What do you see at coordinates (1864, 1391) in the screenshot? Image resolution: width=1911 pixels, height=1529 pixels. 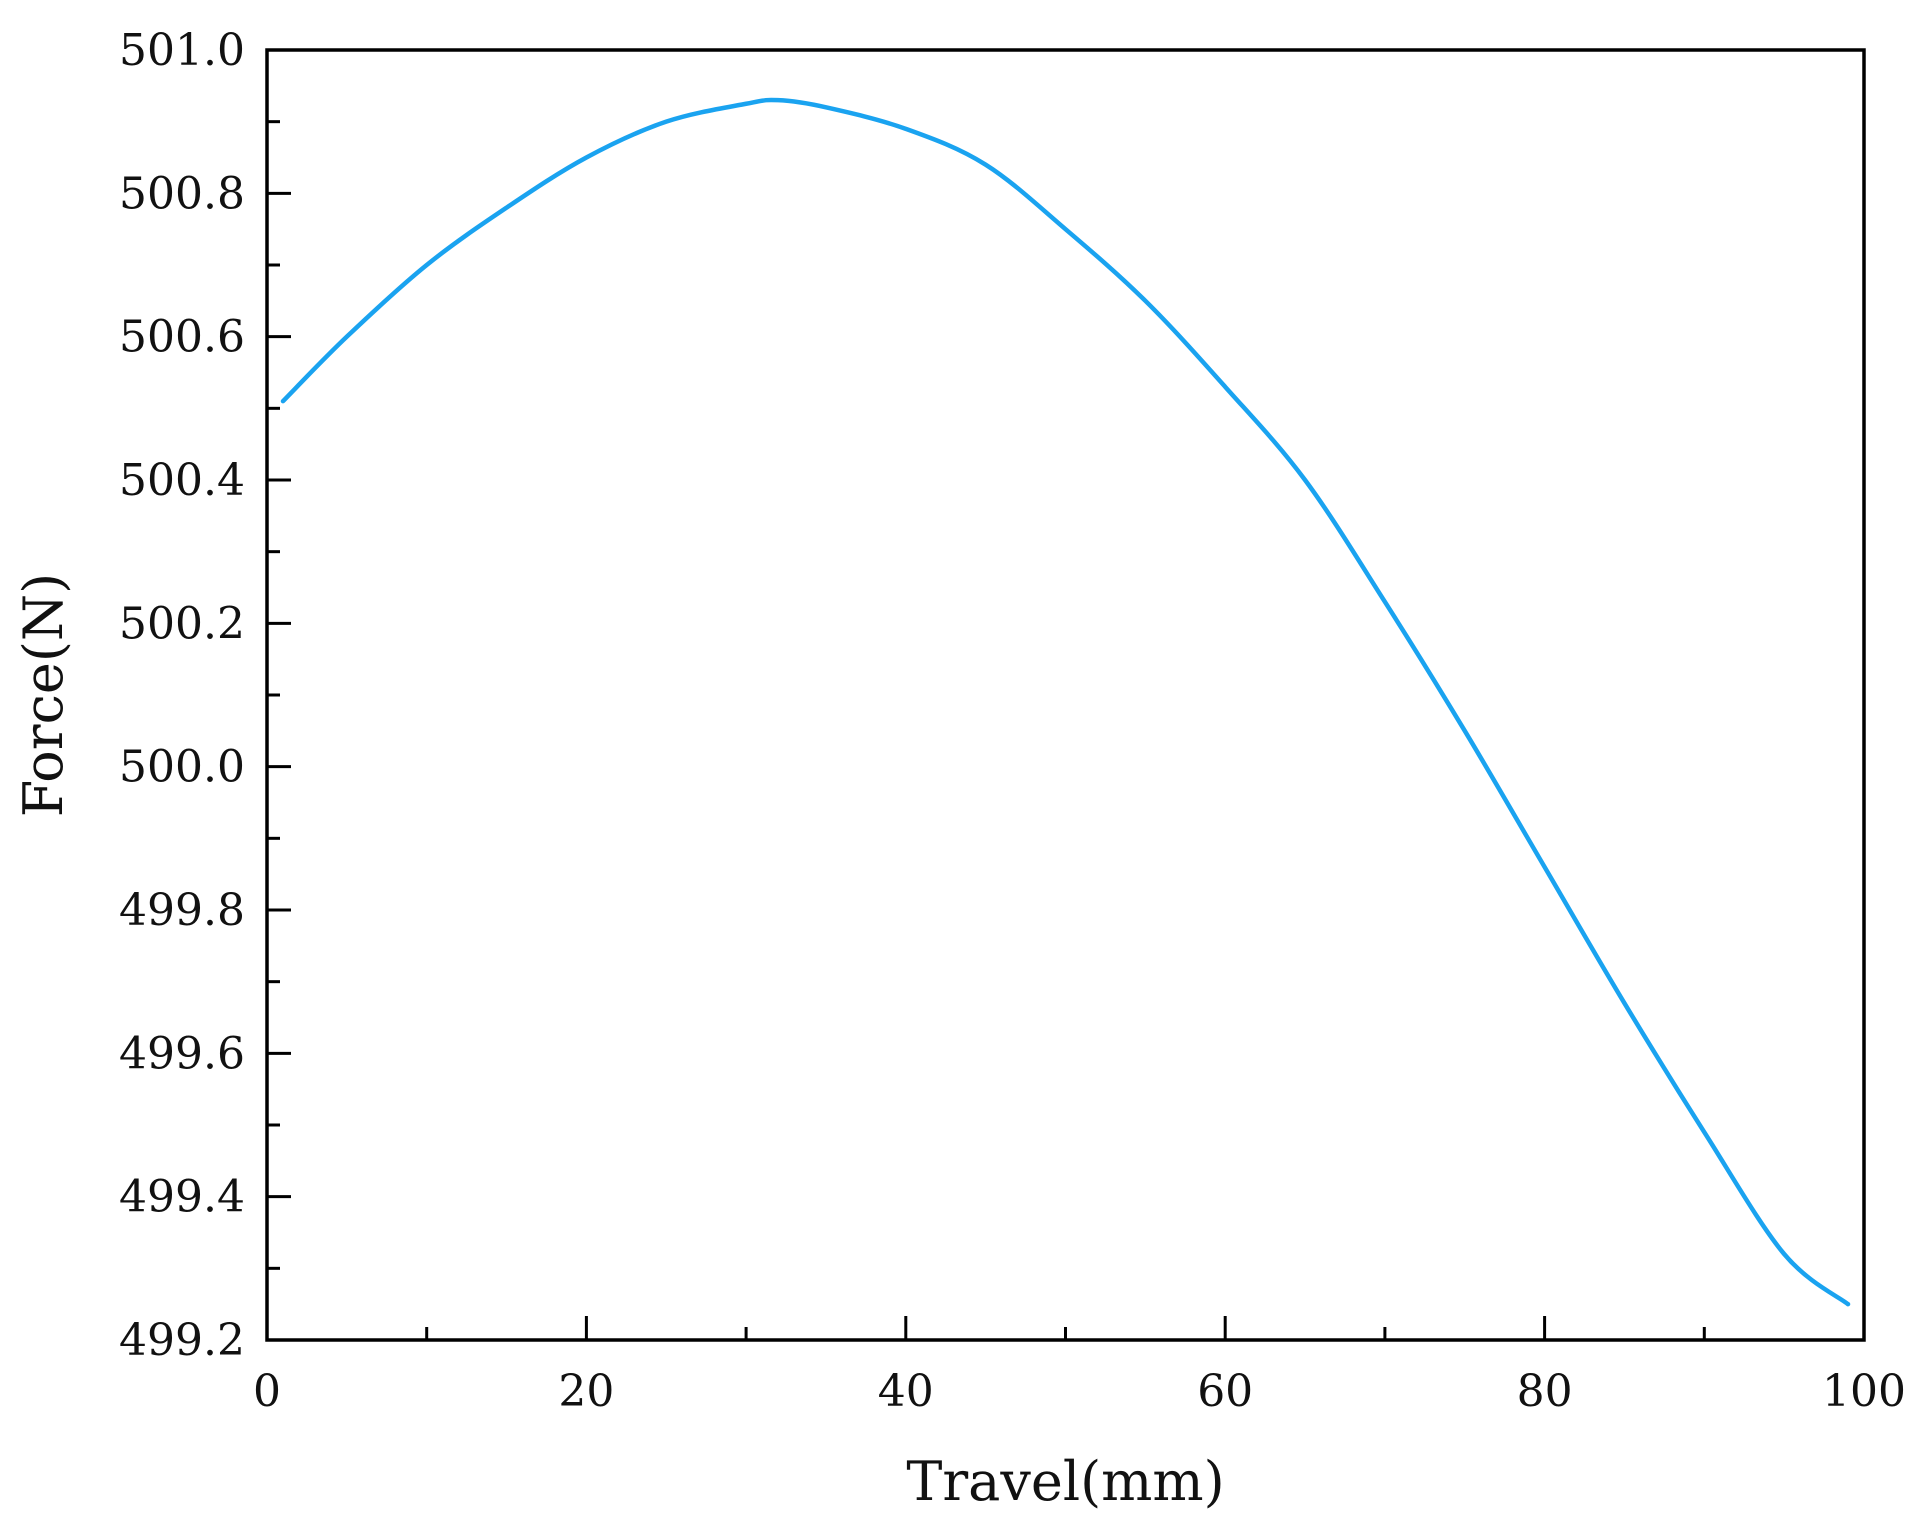 I see `x-tick-label: 100` at bounding box center [1864, 1391].